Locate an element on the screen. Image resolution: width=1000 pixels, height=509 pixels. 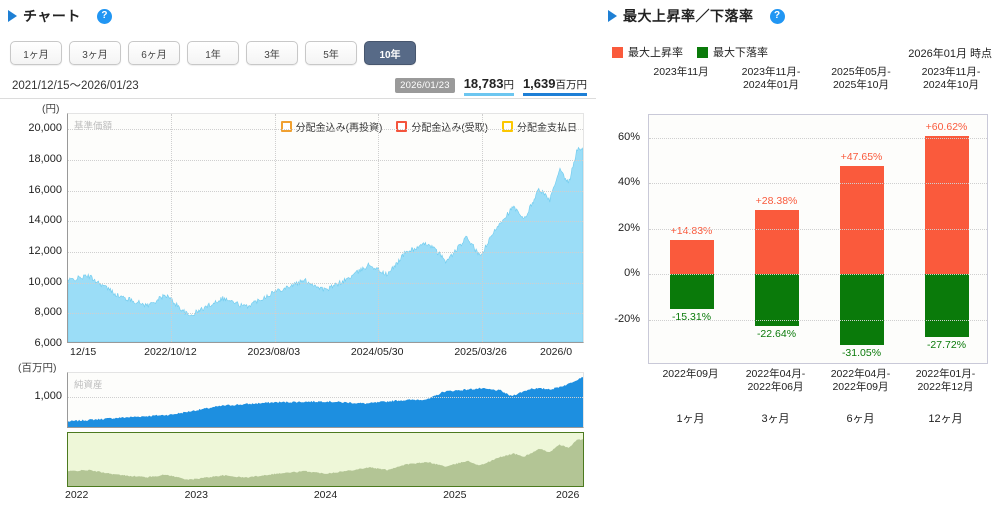
range-navigator: 2022 2023 2024 2025 2026 is located at coordinates (298, 470).